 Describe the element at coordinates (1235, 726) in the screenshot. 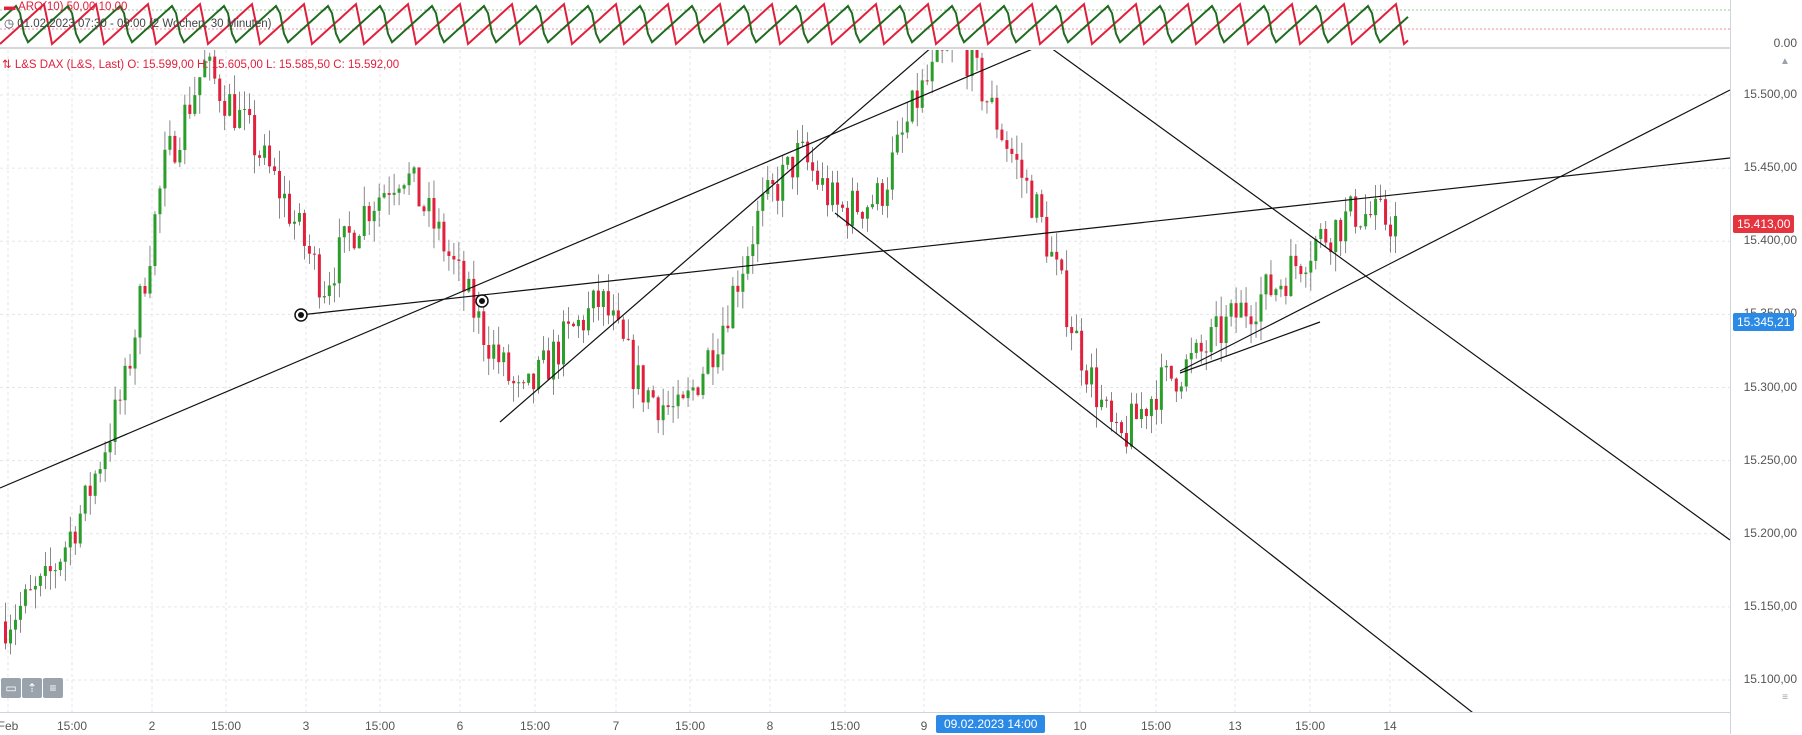

I see `time-axis-label: 13` at that location.